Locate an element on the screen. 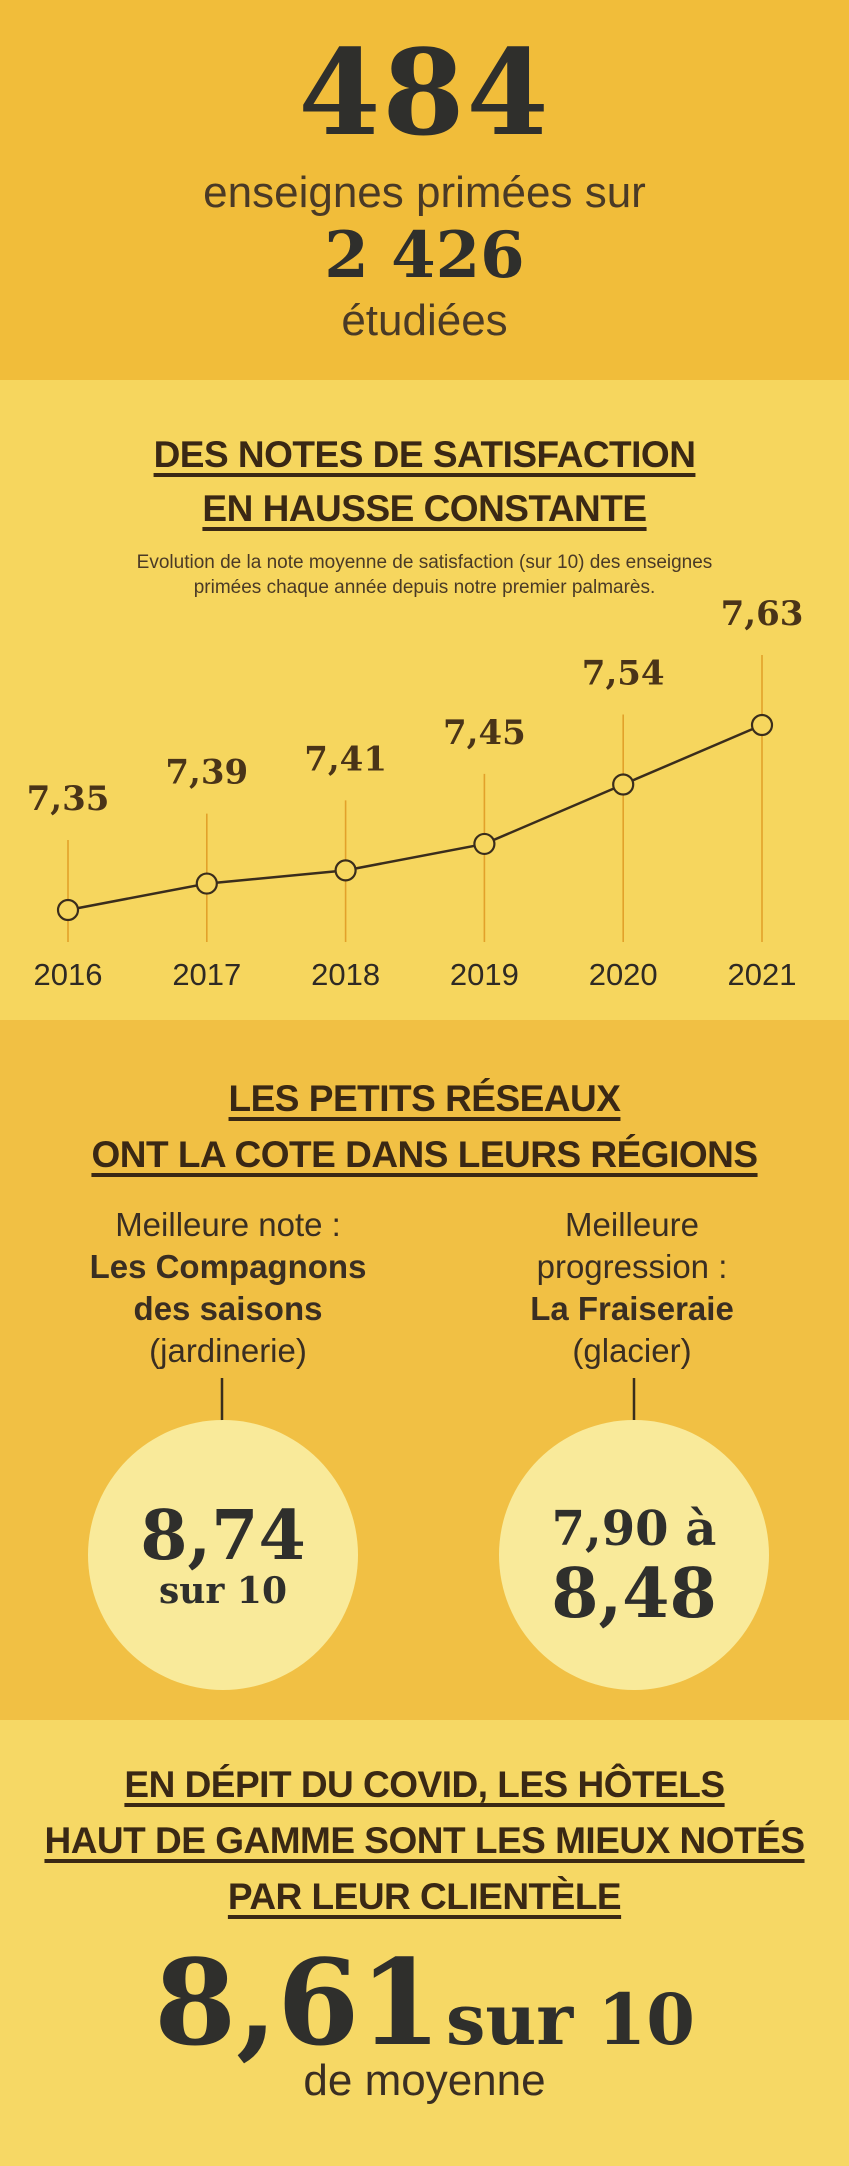  hotels-title-1: EN DÉPIT DU COVID, LES HÔTELS is located at coordinates (424, 1785).